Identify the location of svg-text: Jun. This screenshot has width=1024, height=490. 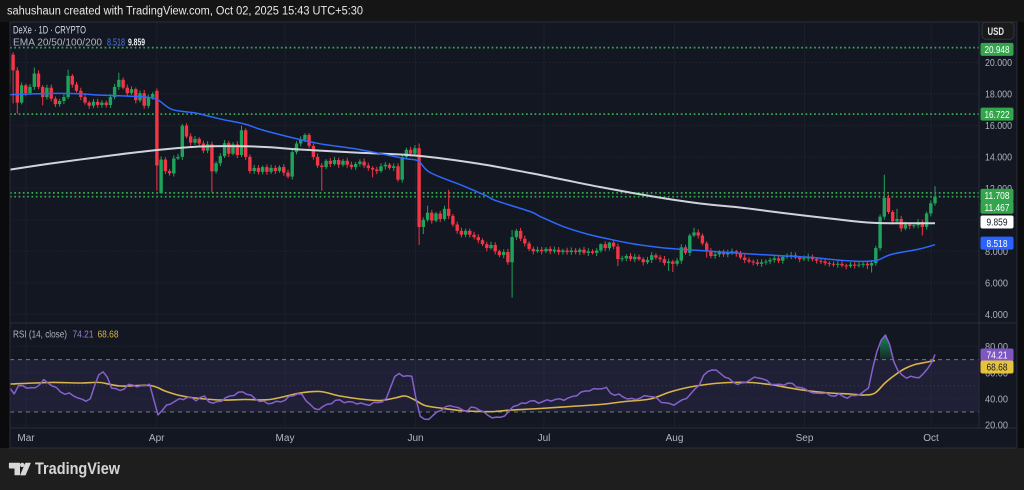
(415, 438).